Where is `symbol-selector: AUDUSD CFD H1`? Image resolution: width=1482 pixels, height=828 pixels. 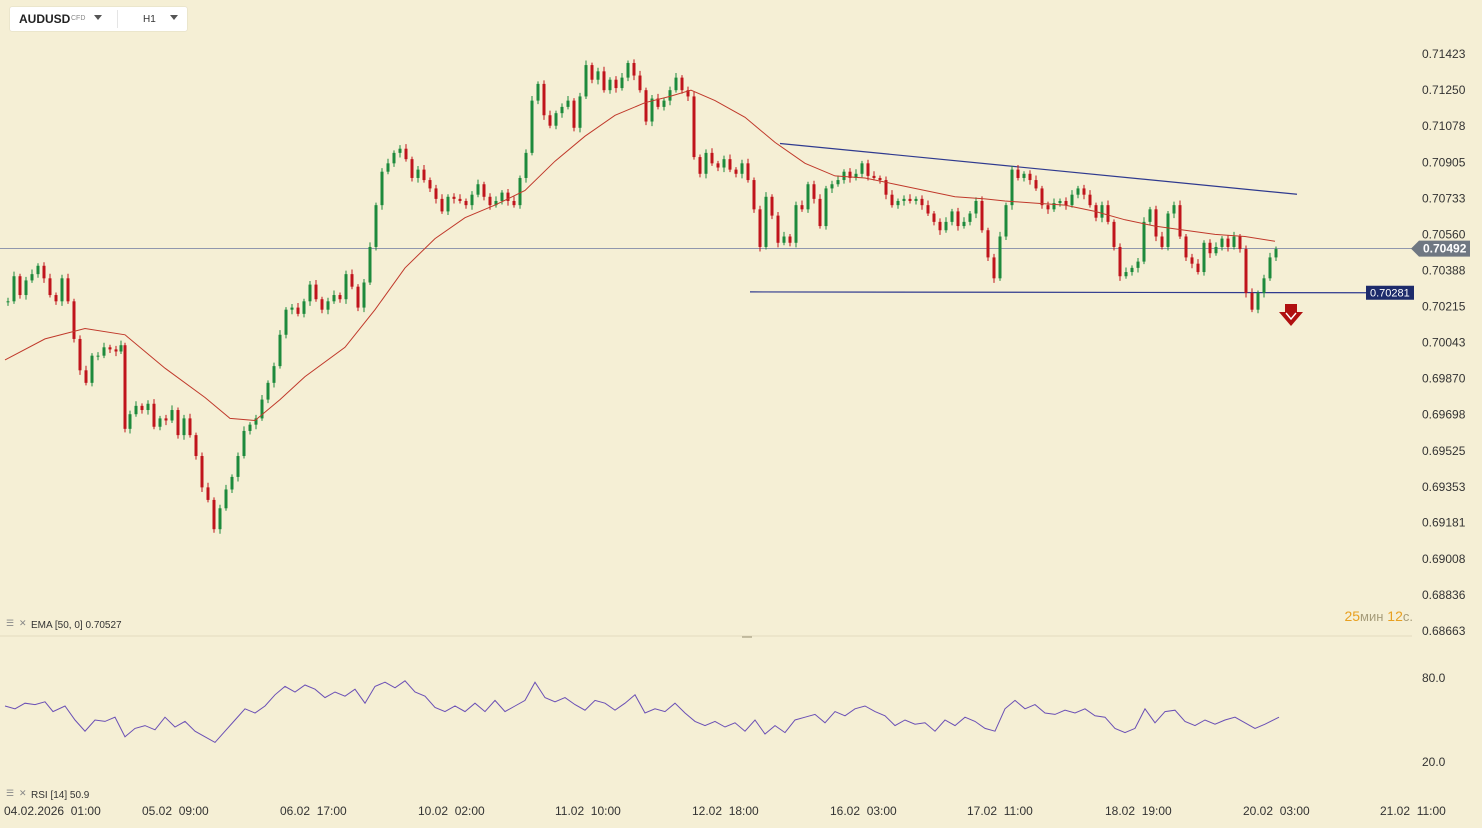
symbol-selector: AUDUSD CFD H1 is located at coordinates (98, 19).